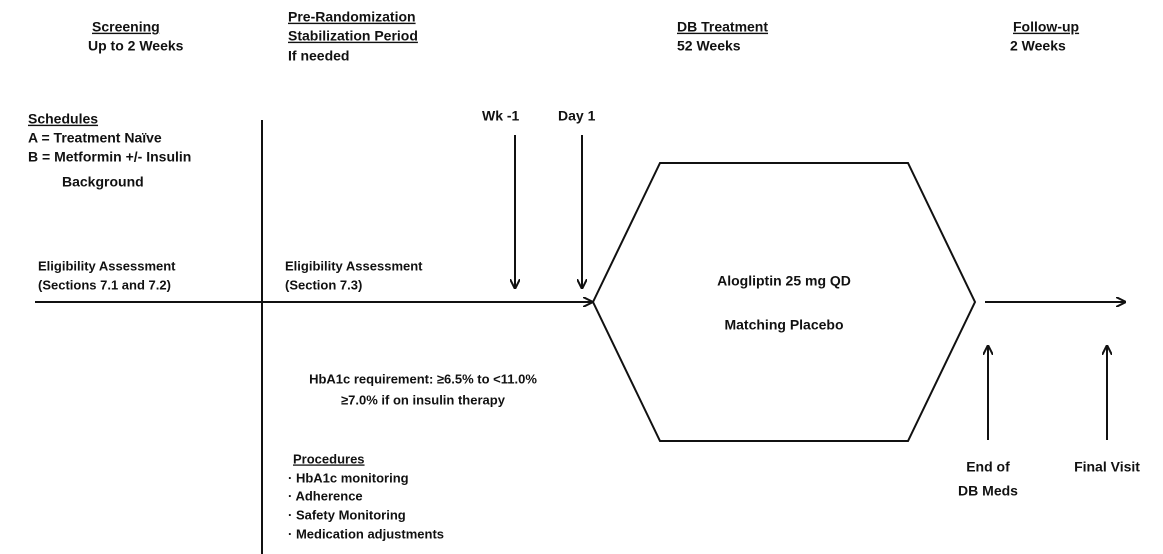 The image size is (1163, 554). I want to click on hba1c-requirement: HbA1c requirement: ≥6.5% to <11.0%, so click(423, 378).